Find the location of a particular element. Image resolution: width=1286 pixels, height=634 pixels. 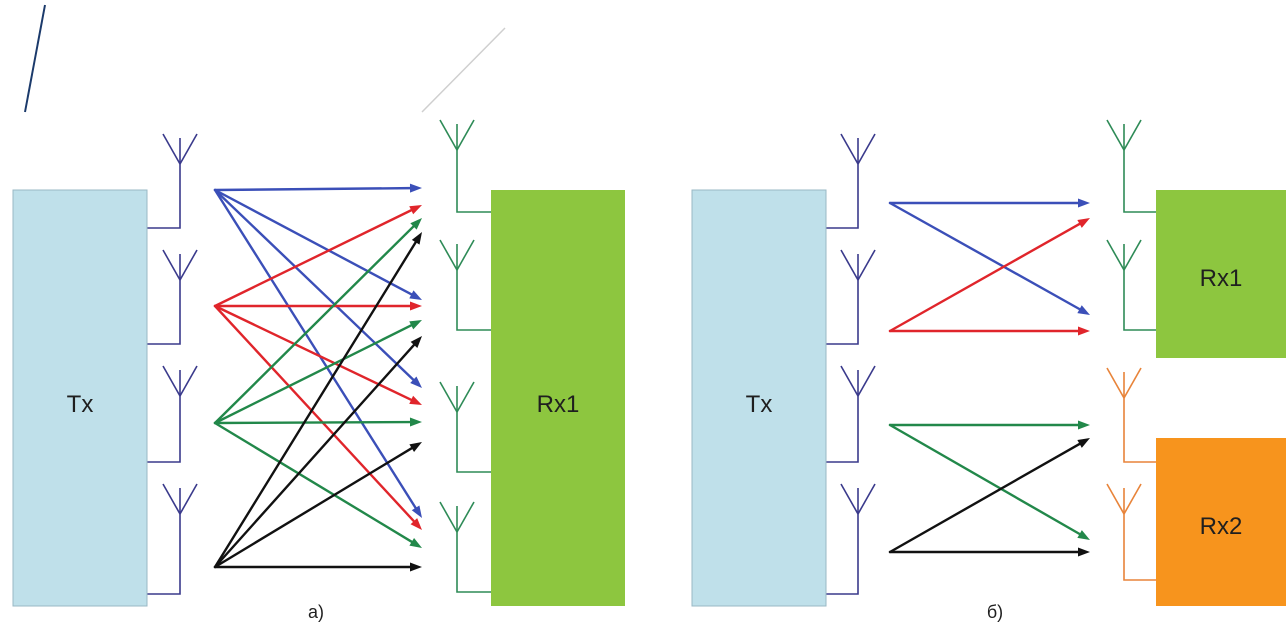

caption-a: а) is located at coordinates (316, 612).